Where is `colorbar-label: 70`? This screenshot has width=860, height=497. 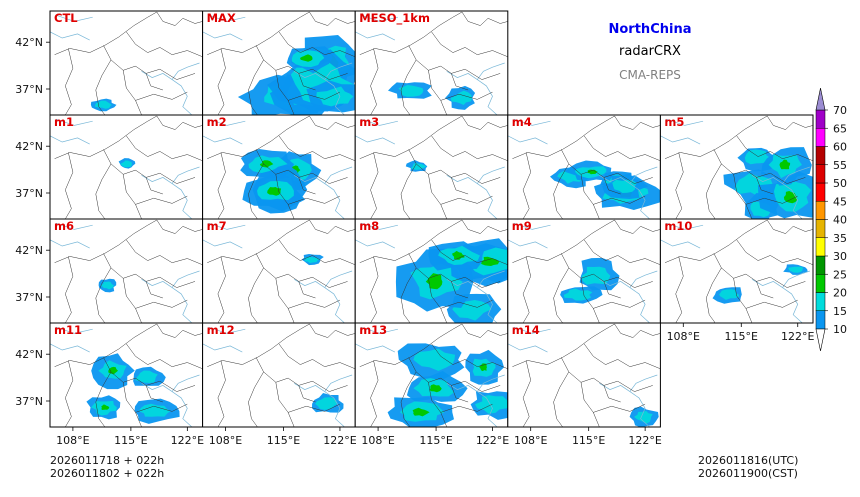 colorbar-label: 70 is located at coordinates (840, 110).